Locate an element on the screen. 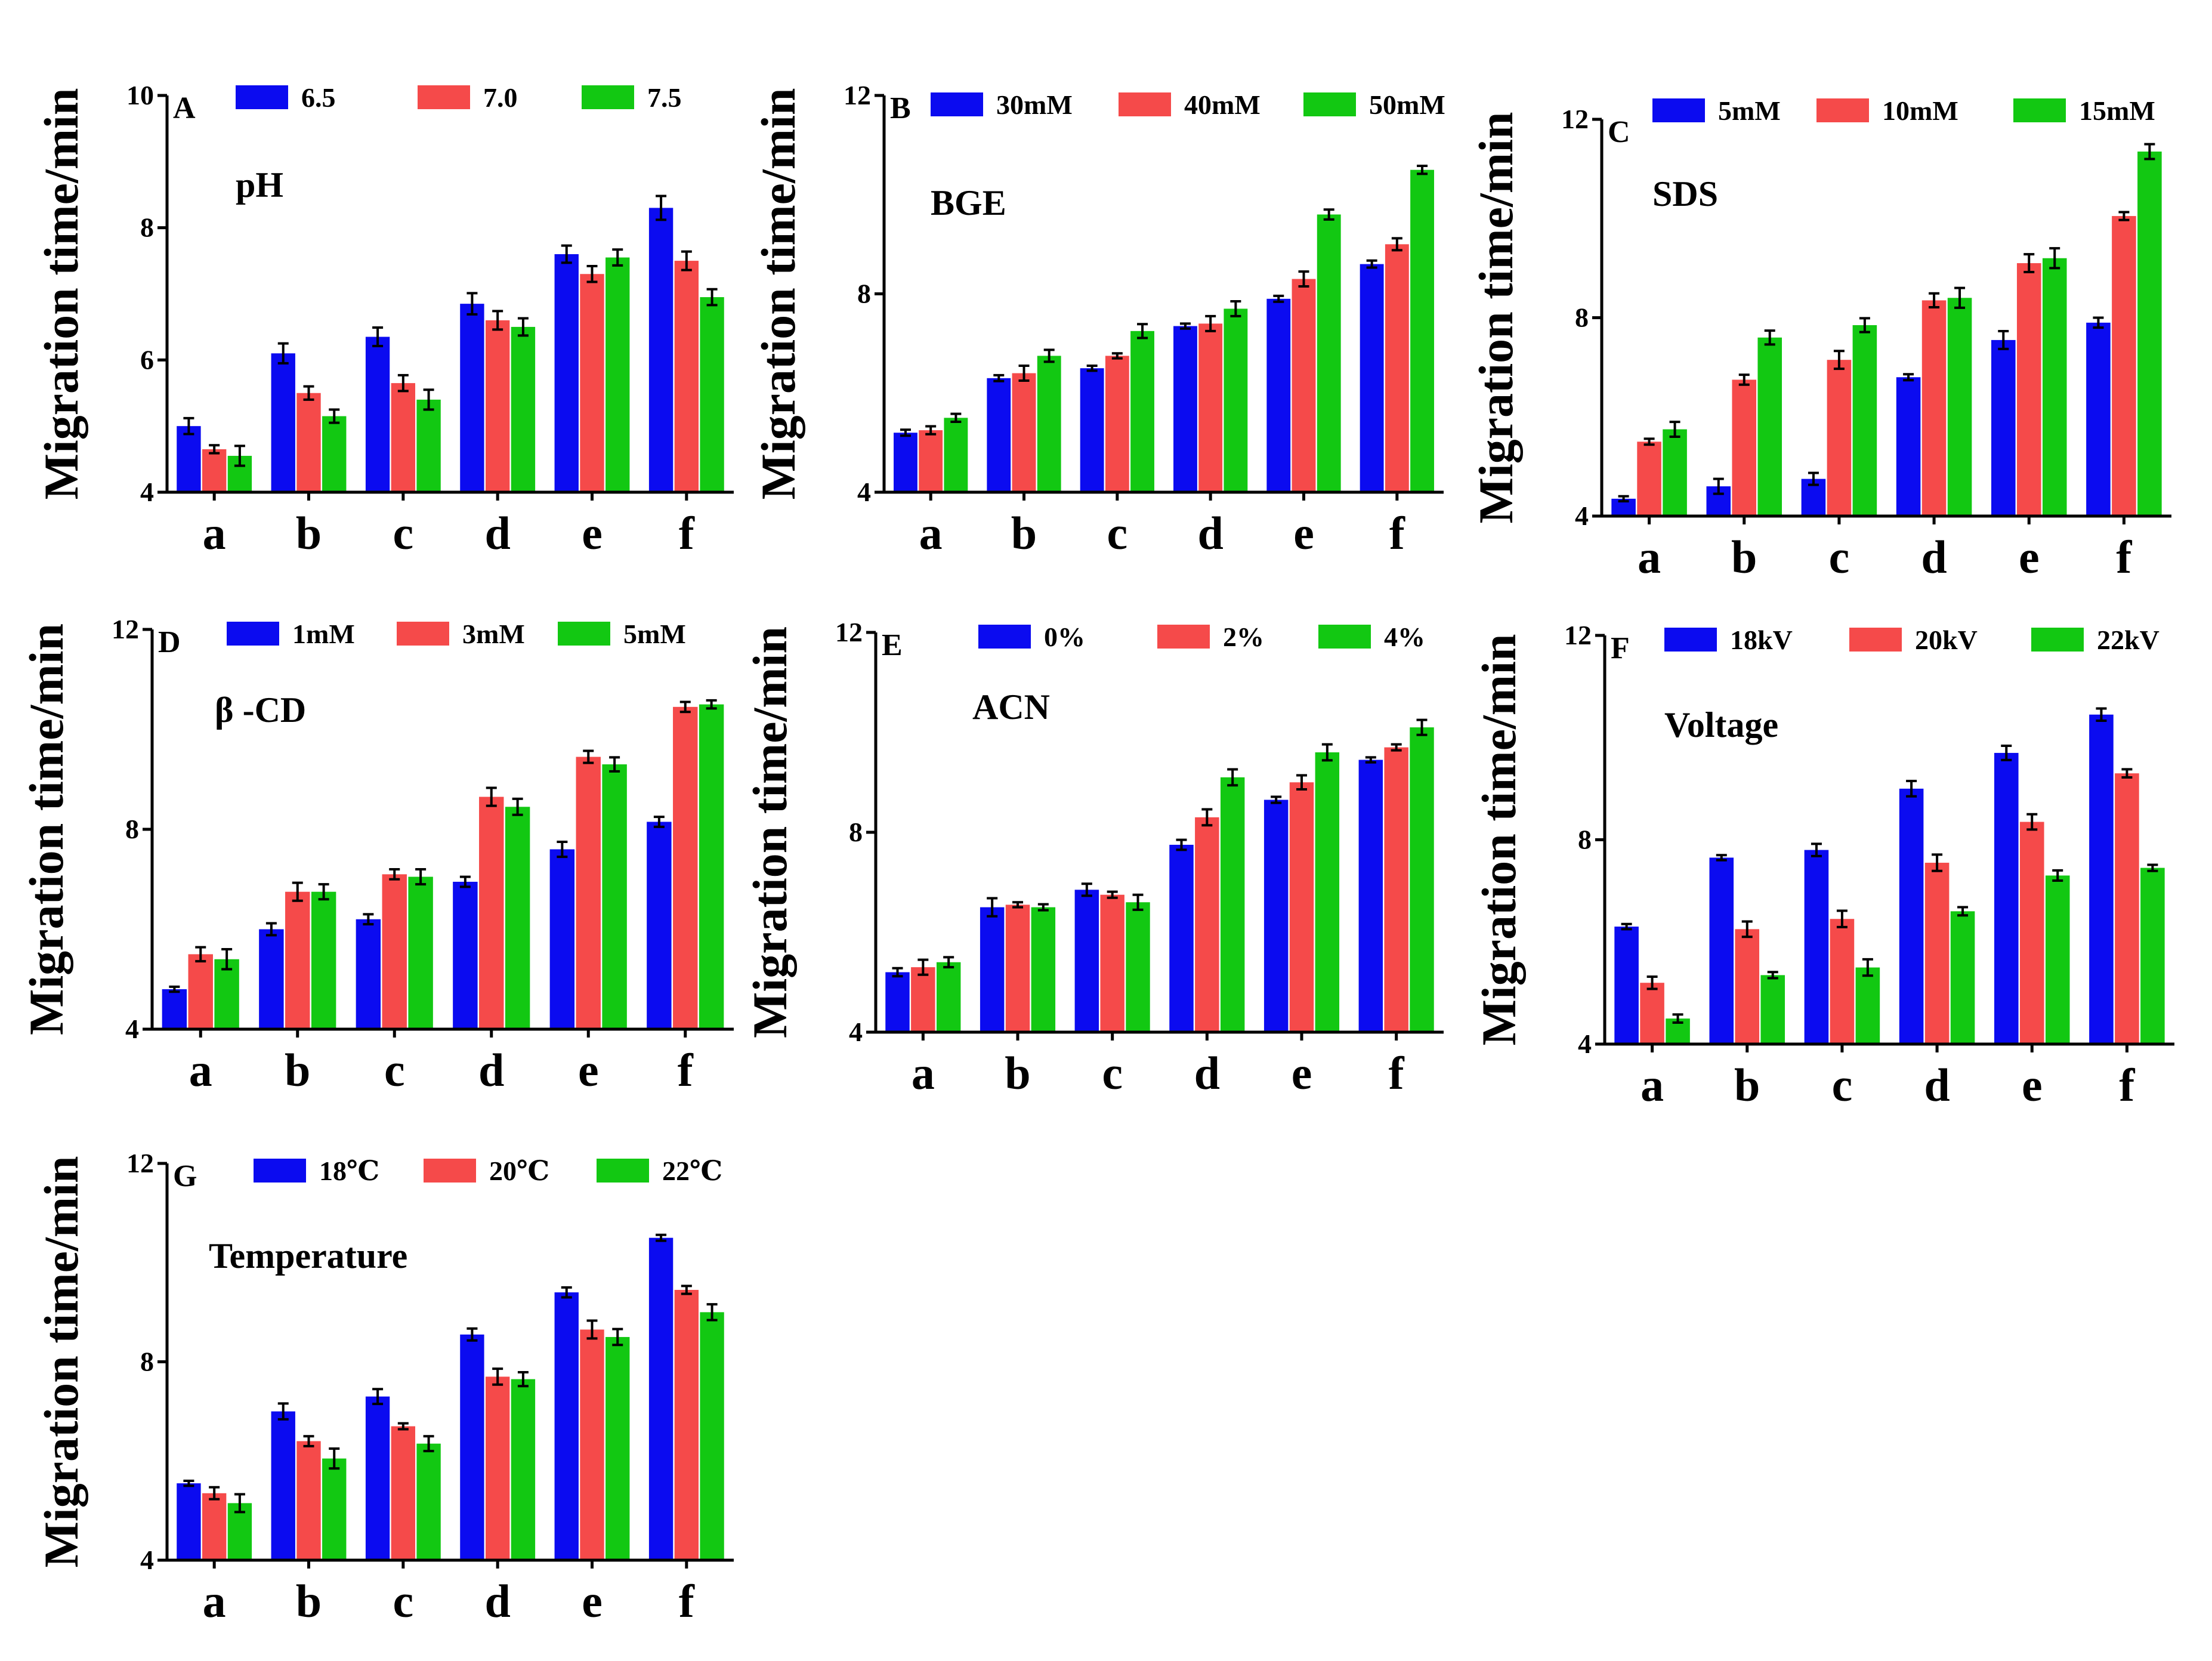 The image size is (2212, 1661). error-bar-e-s2-c is located at coordinates (1138, 902).